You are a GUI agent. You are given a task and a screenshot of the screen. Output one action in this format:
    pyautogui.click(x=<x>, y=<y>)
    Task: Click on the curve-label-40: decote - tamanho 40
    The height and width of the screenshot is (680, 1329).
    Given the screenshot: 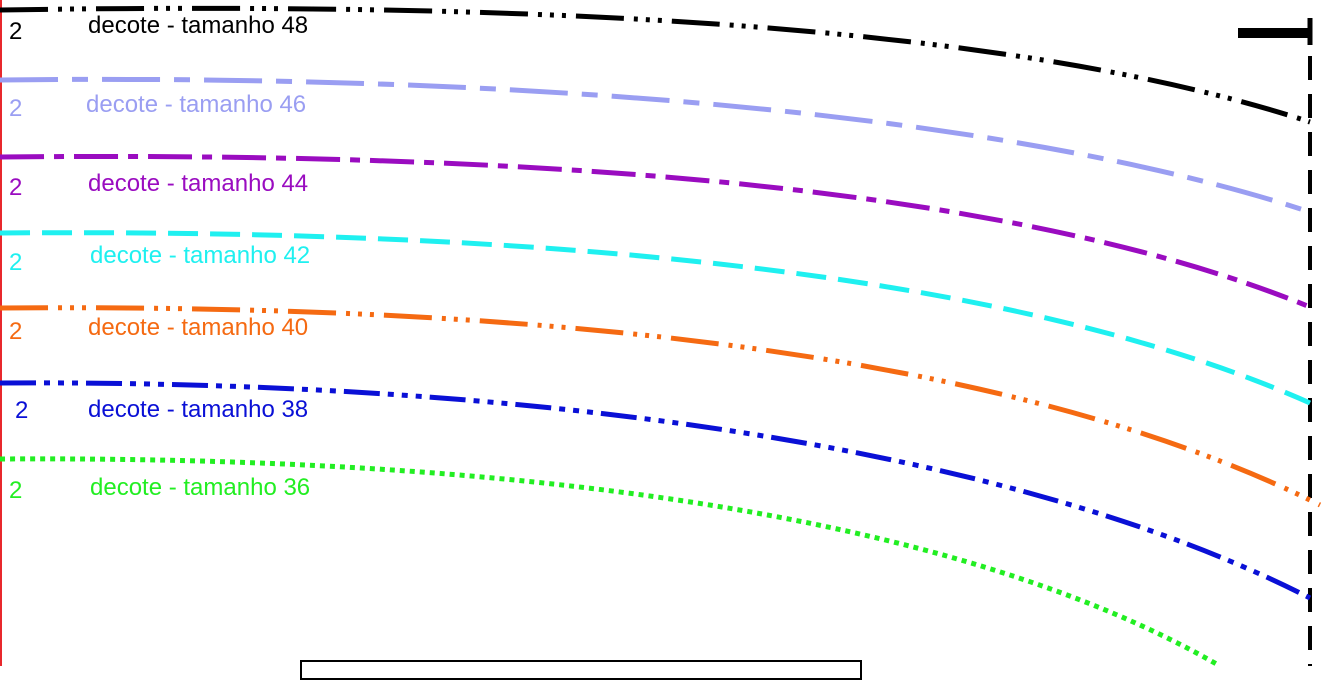 What is the action you would take?
    pyautogui.click(x=198, y=327)
    